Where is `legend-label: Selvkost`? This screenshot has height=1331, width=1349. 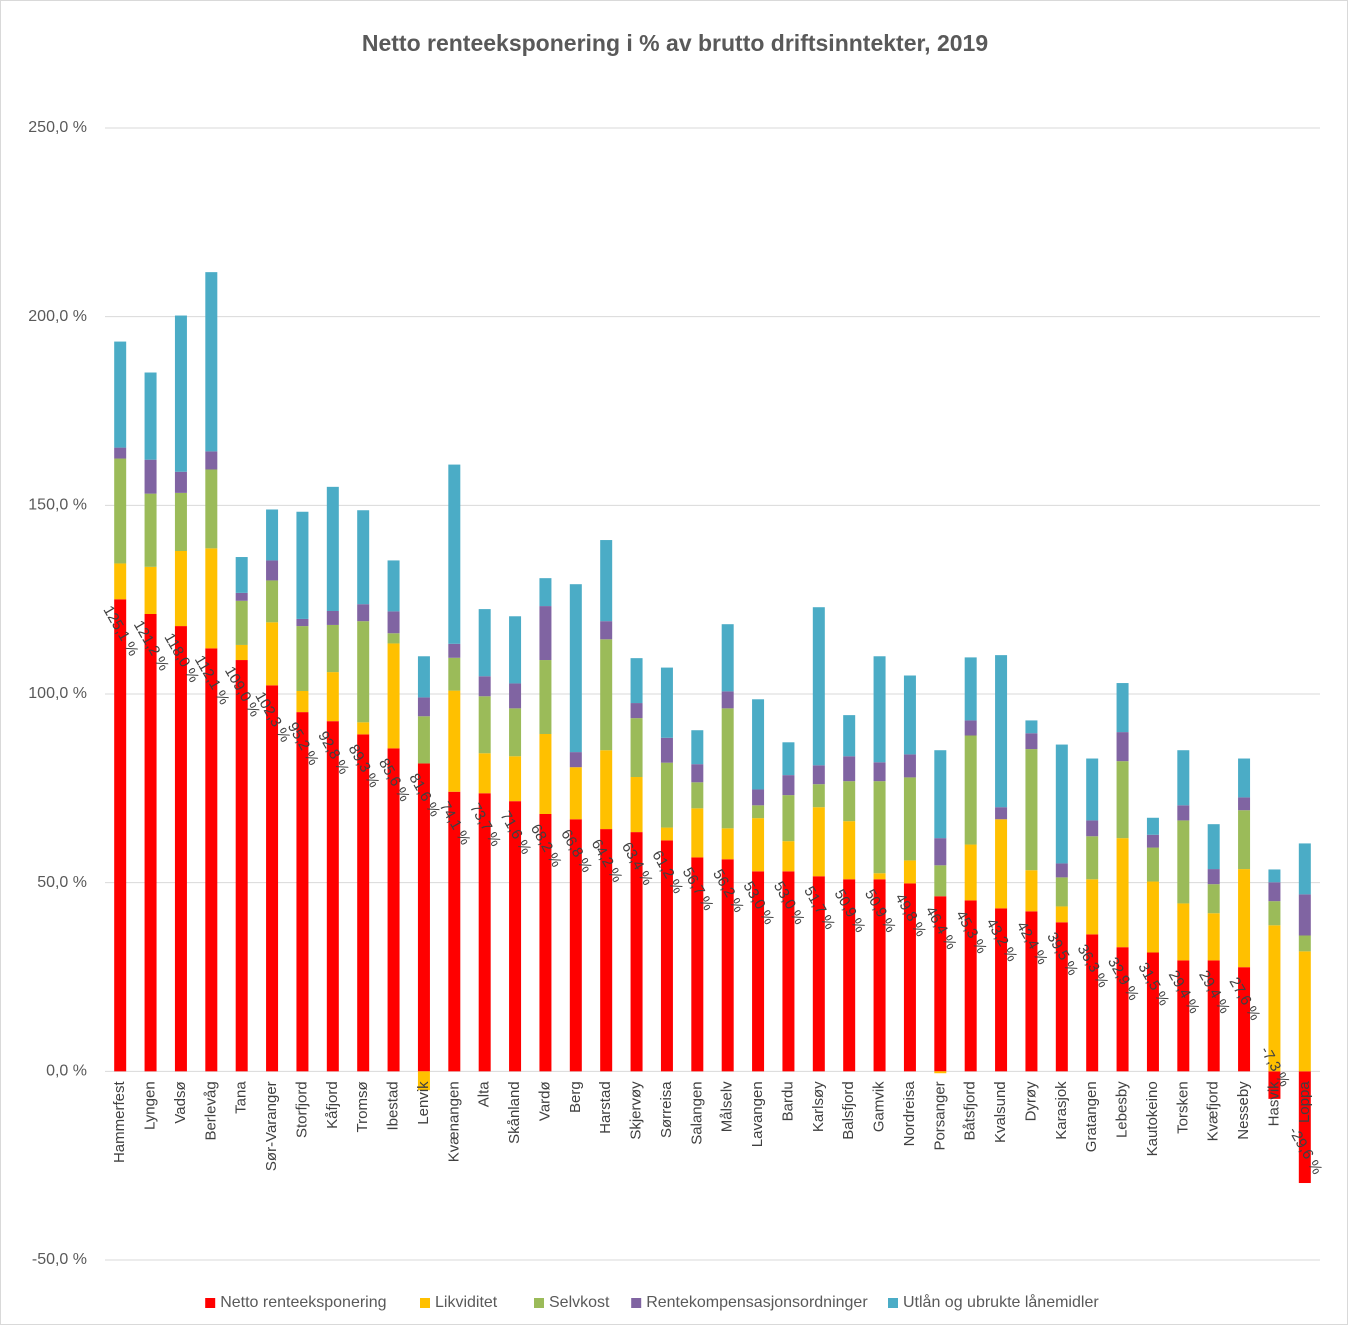 legend-label: Selvkost is located at coordinates (579, 1302).